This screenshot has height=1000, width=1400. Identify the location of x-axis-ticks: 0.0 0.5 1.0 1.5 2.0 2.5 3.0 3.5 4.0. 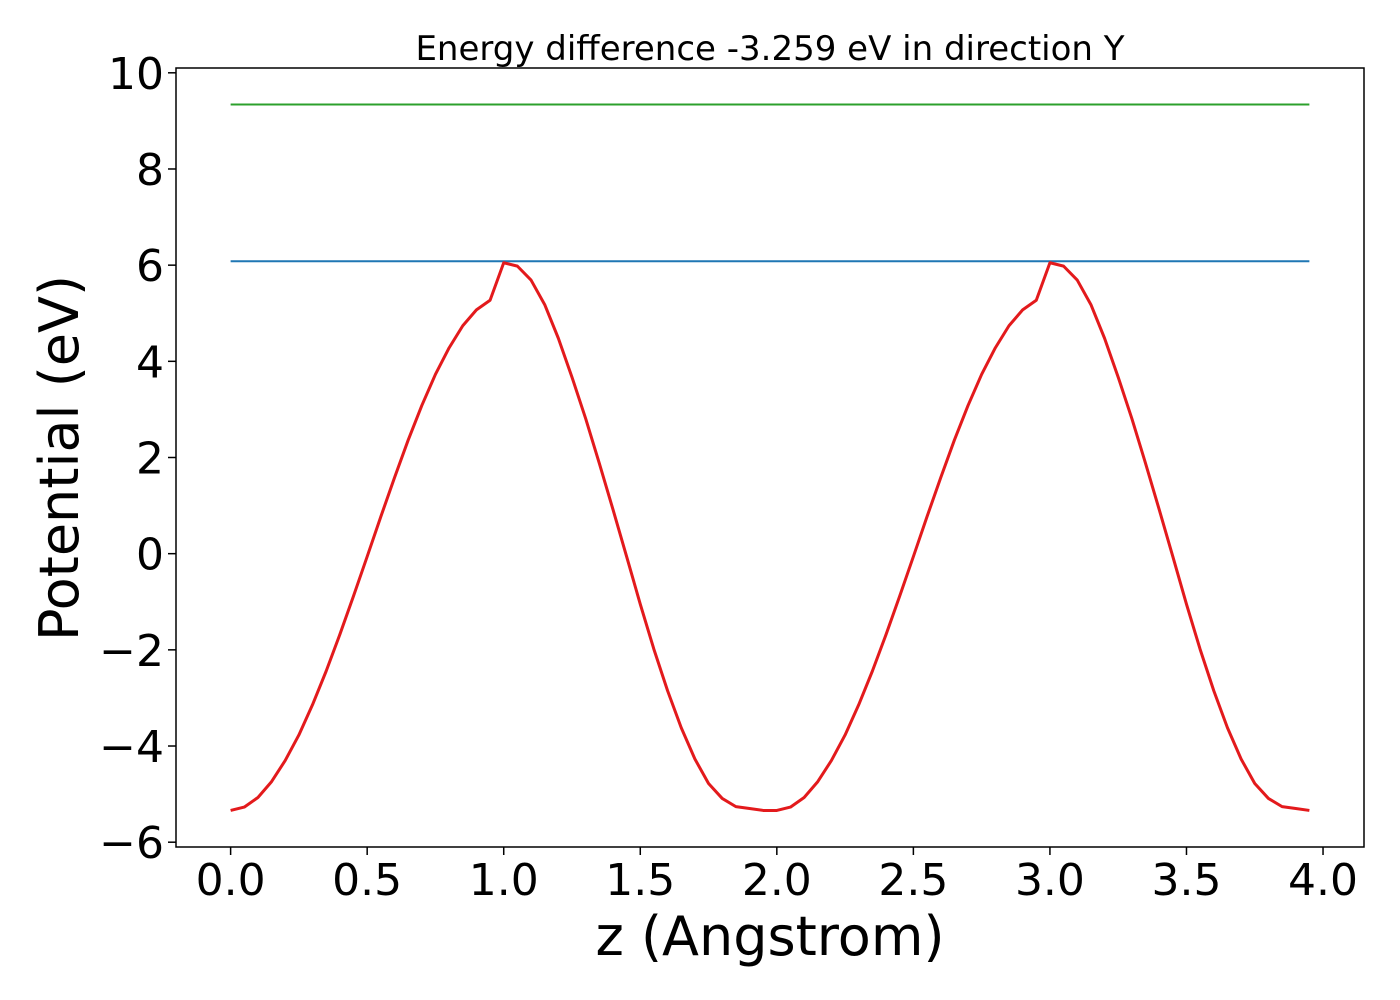
(777, 876).